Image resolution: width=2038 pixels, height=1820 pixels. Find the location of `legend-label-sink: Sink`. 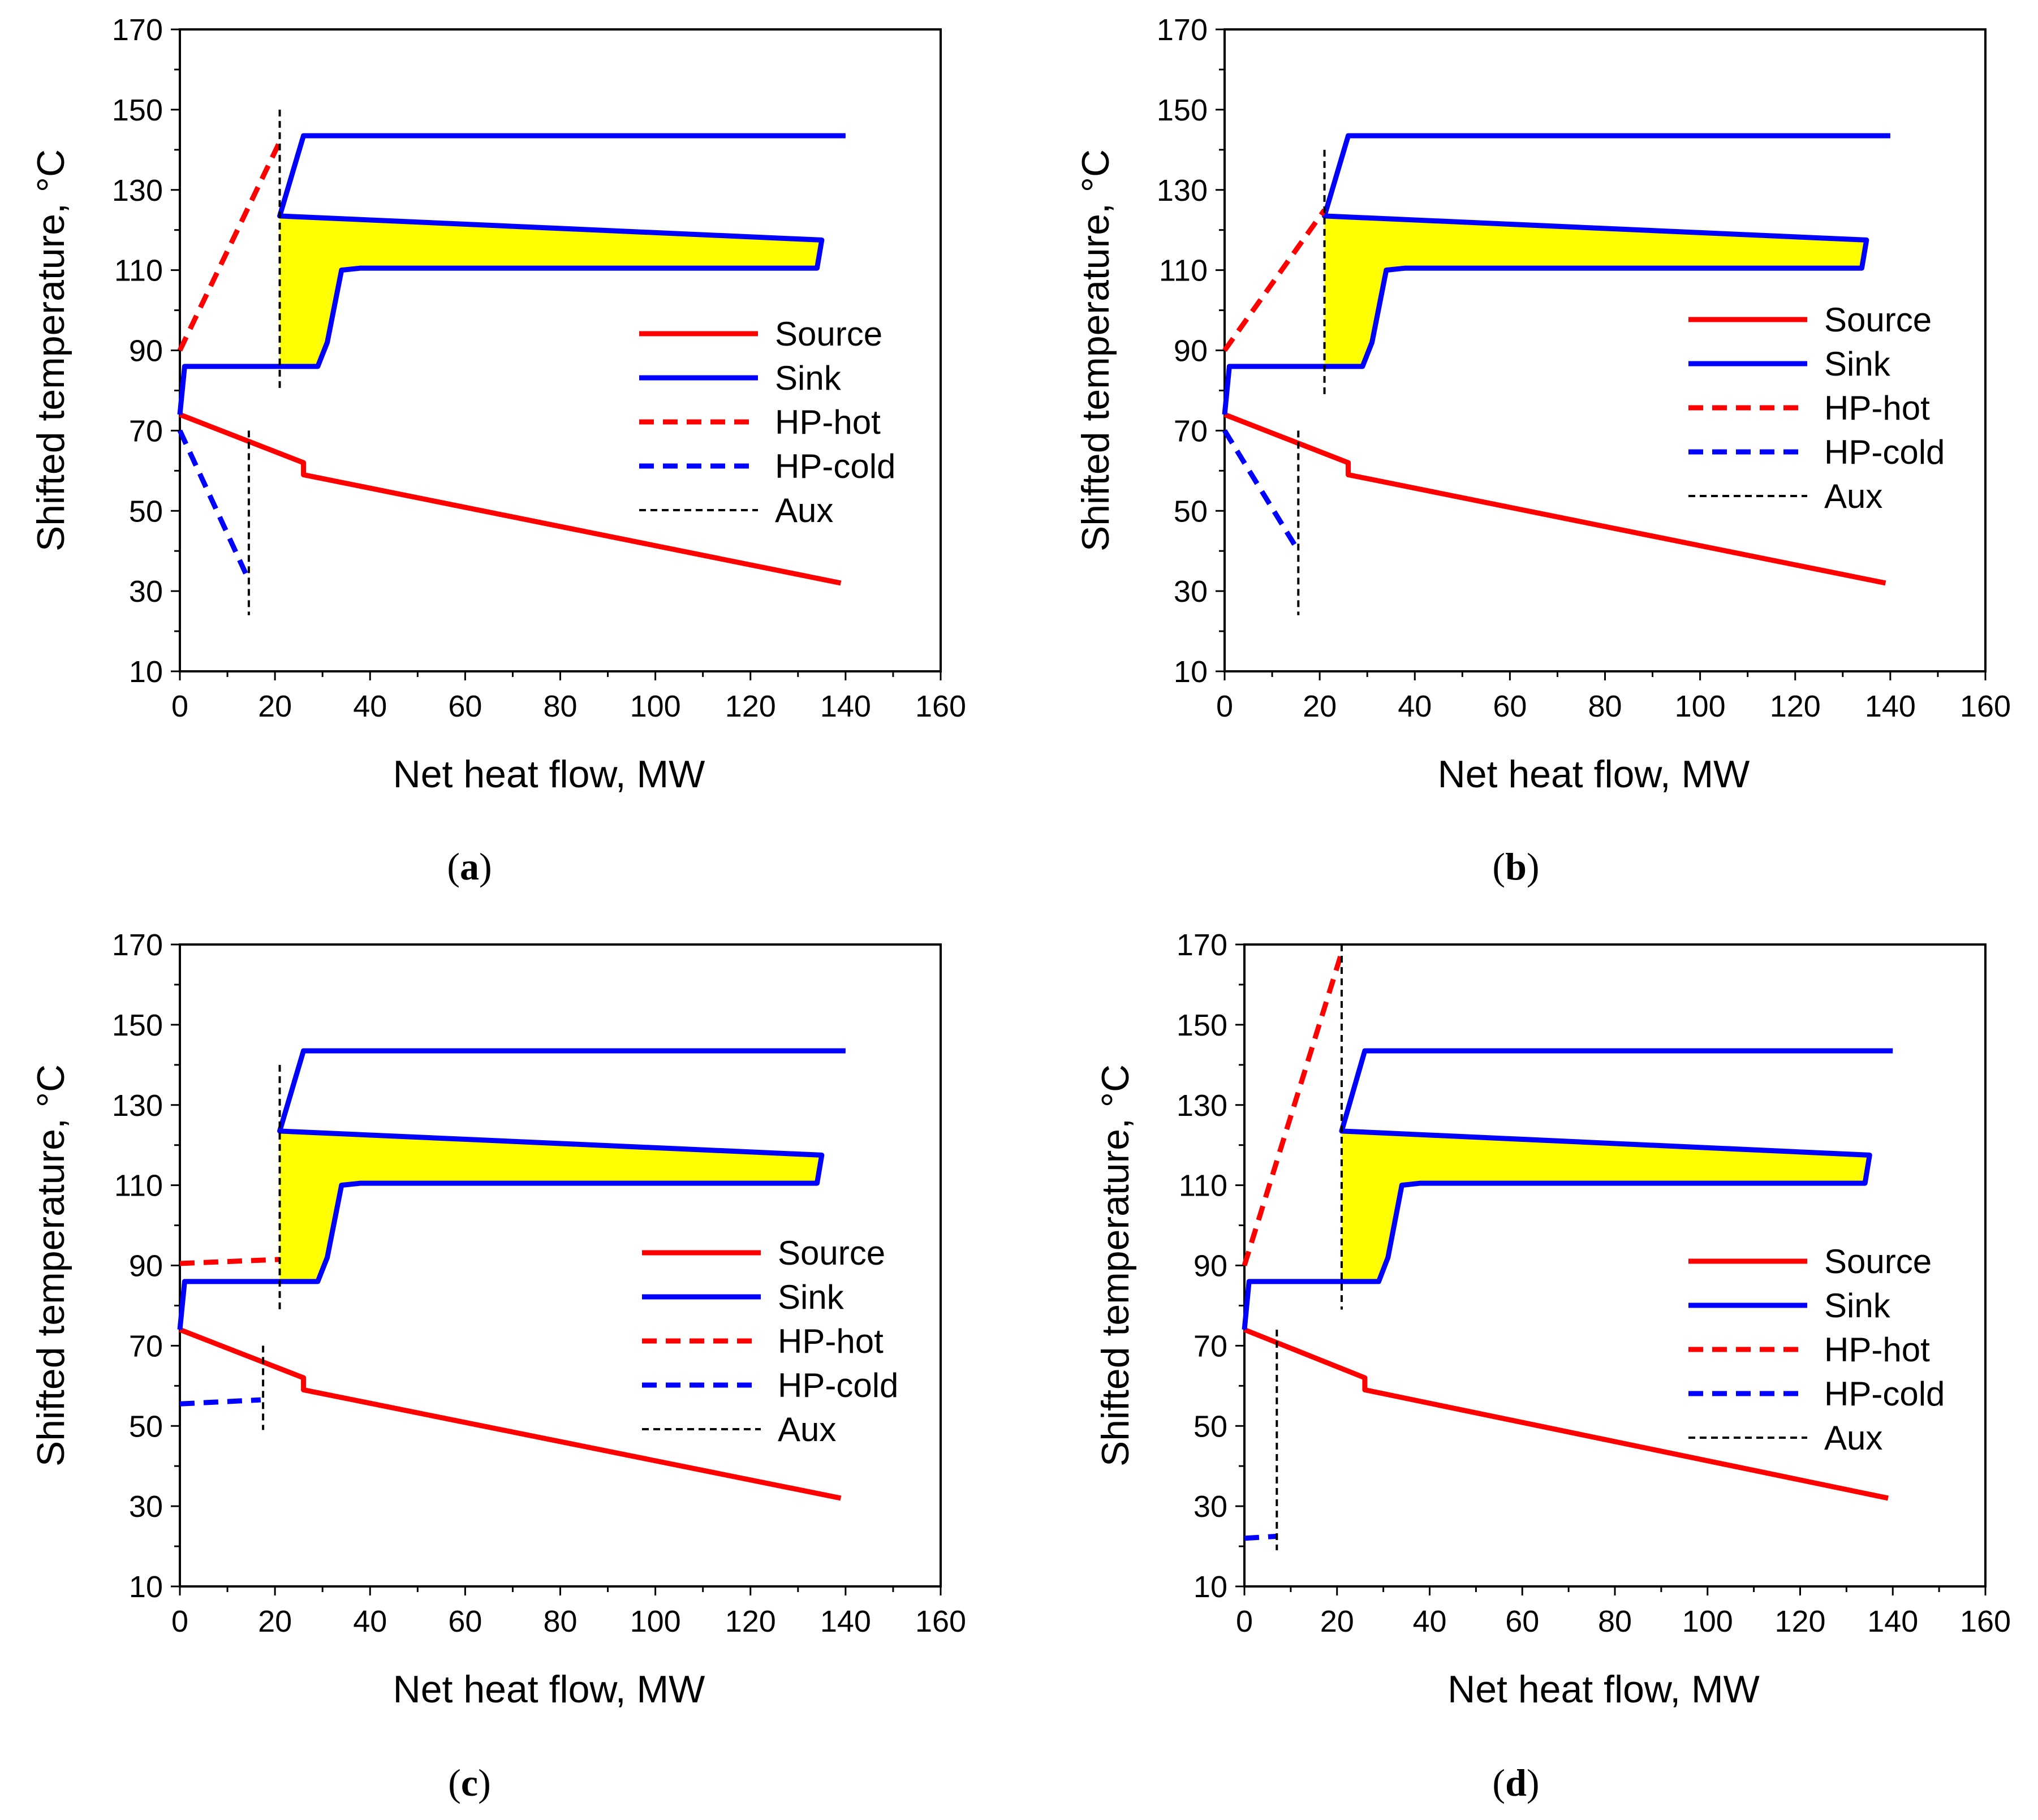

legend-label-sink: Sink is located at coordinates (1857, 364).